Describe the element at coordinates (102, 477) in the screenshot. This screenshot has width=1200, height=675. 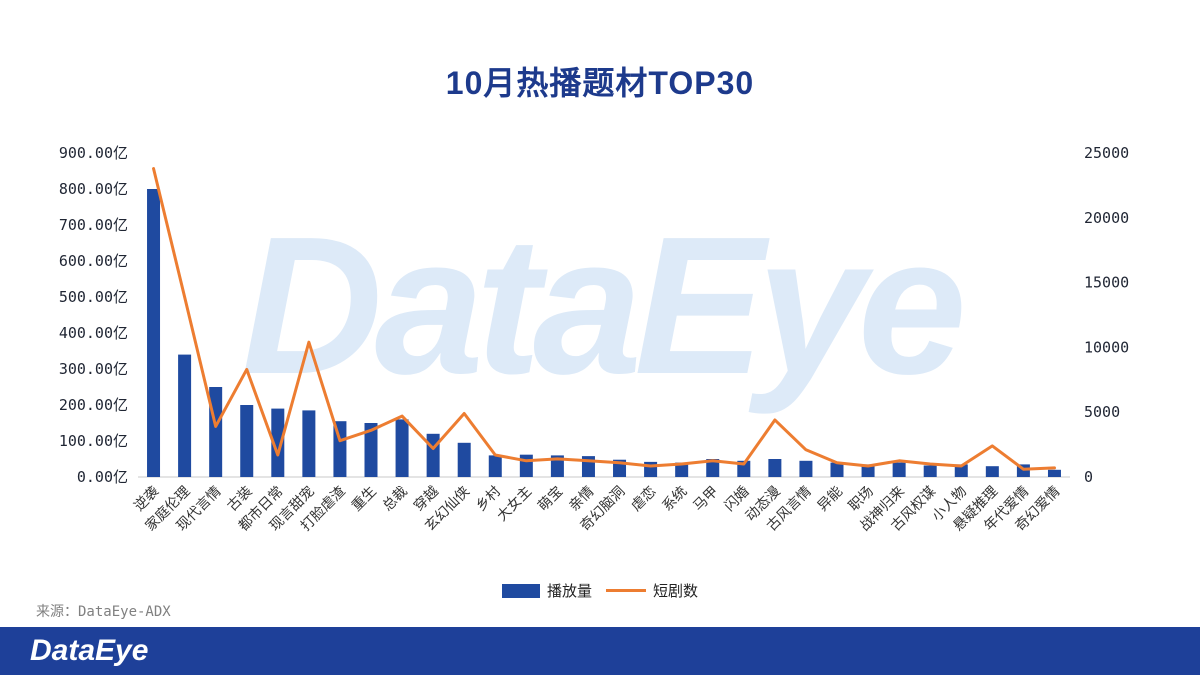
I see `left-axis-tick: 0.00亿` at that location.